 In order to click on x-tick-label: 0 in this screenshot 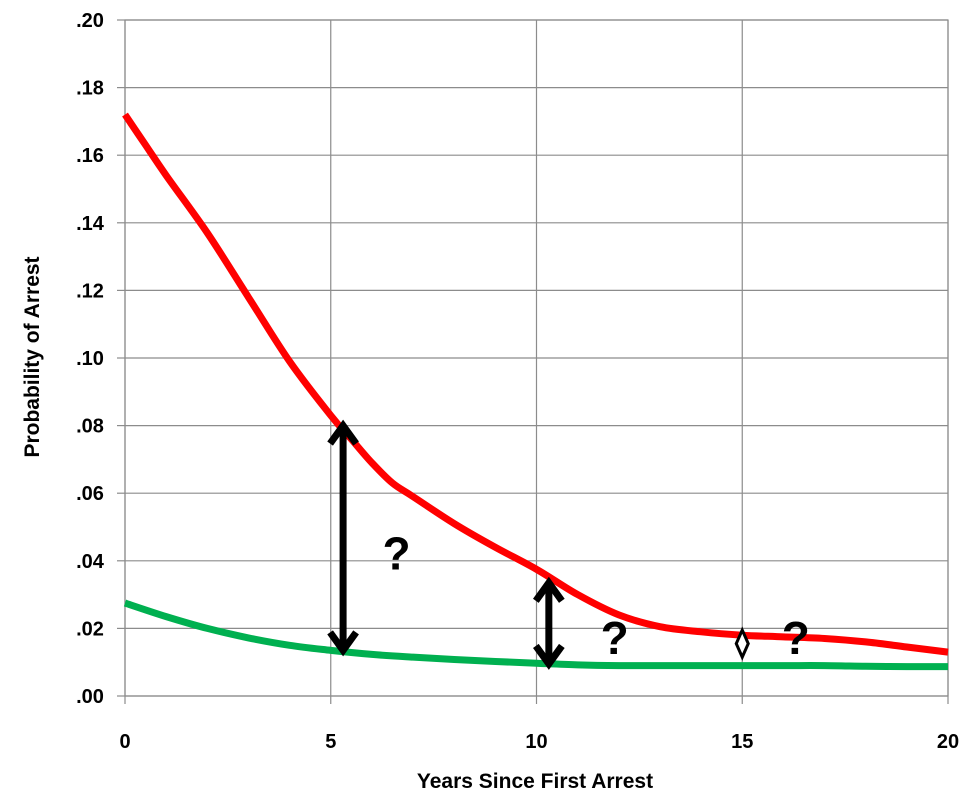, I will do `click(124, 742)`.